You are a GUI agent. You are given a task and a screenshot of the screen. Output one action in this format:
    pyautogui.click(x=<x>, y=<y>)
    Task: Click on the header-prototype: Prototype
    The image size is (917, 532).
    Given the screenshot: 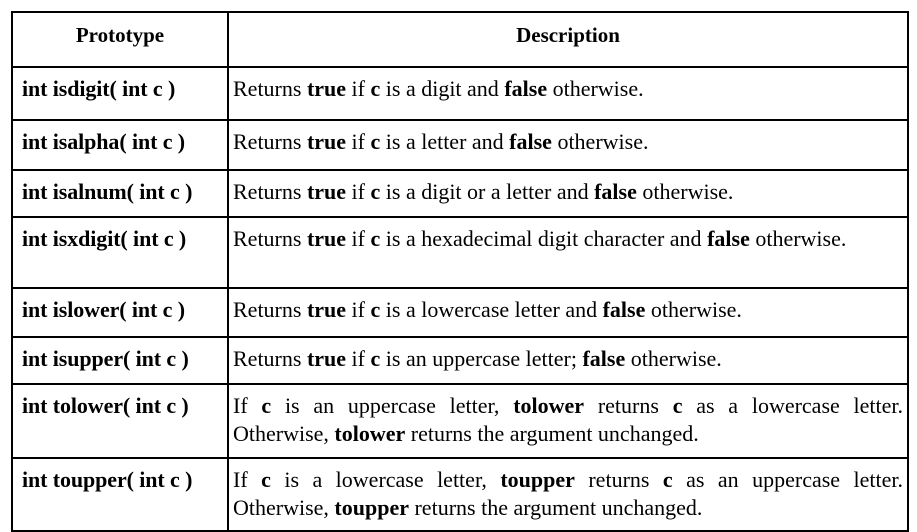 What is the action you would take?
    pyautogui.click(x=120, y=39)
    